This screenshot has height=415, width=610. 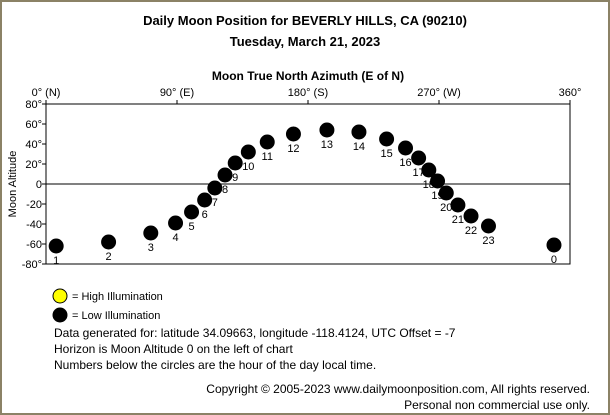 What do you see at coordinates (570, 93) in the screenshot?
I see `x-tick-label: 360°` at bounding box center [570, 93].